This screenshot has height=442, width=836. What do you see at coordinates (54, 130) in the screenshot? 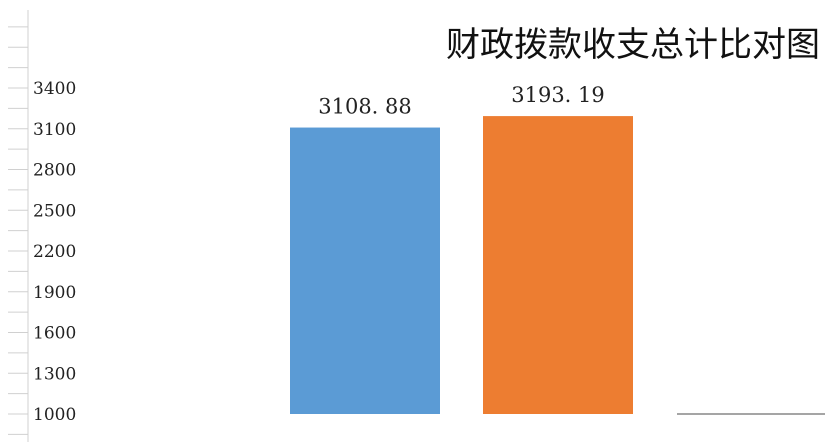
I see `y-tick-label: 3100` at bounding box center [54, 130].